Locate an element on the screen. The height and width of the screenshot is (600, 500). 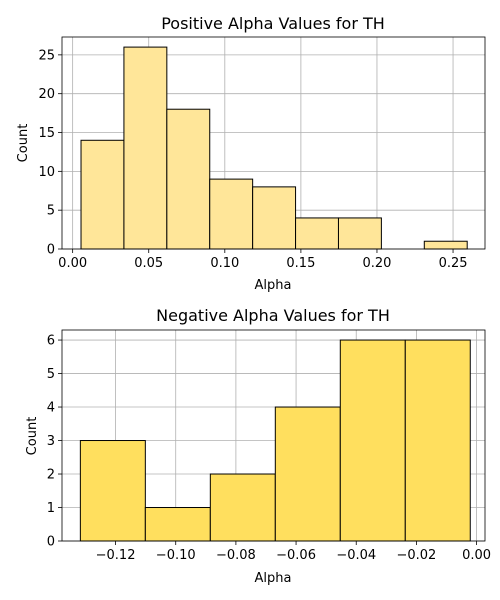
chart-title: Positive Alpha Values for TH is located at coordinates (273, 23).